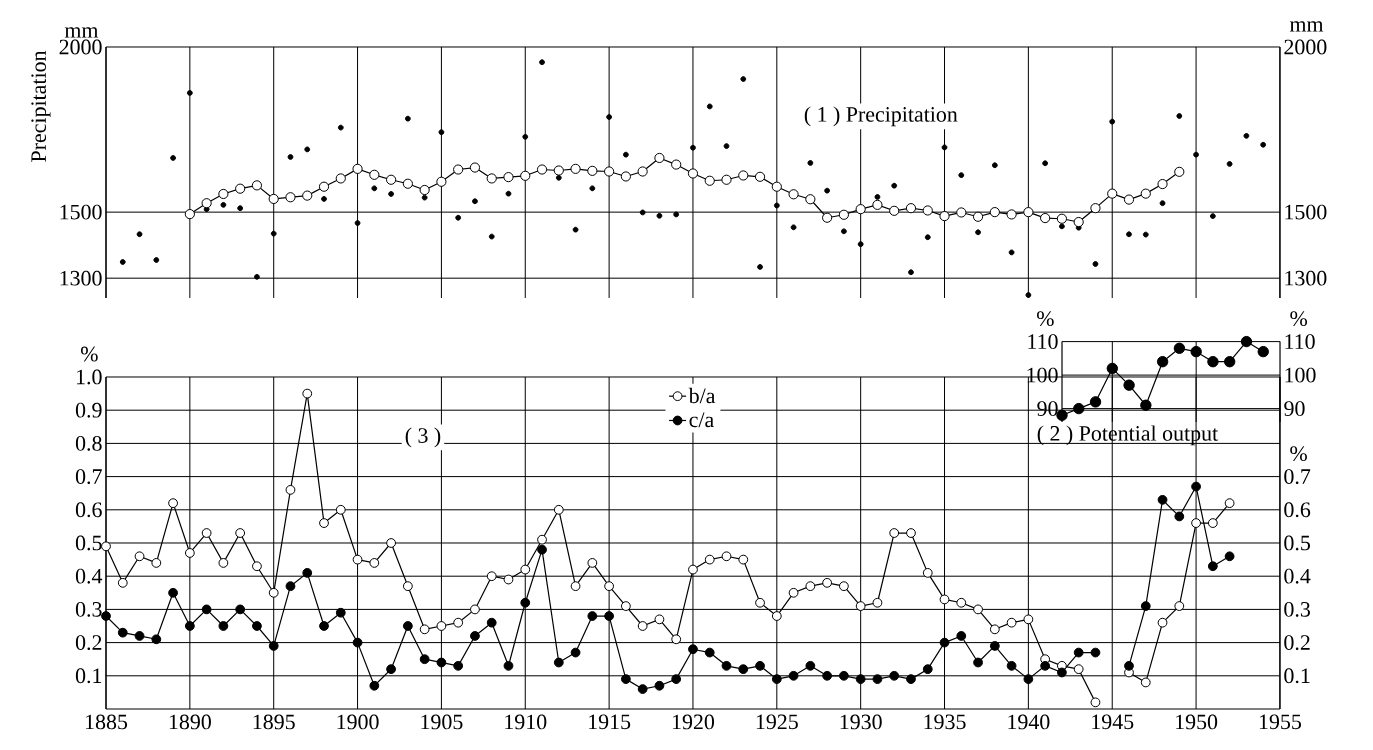 The image size is (1373, 750). I want to click on x-tick-label: 1945, so click(1113, 722).